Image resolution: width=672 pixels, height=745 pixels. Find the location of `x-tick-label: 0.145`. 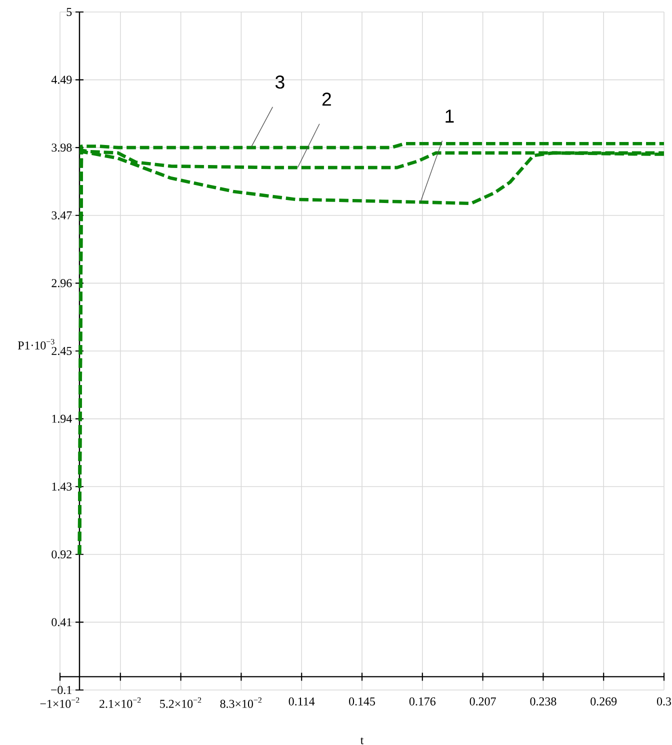

x-tick-label: 0.145 is located at coordinates (362, 701).